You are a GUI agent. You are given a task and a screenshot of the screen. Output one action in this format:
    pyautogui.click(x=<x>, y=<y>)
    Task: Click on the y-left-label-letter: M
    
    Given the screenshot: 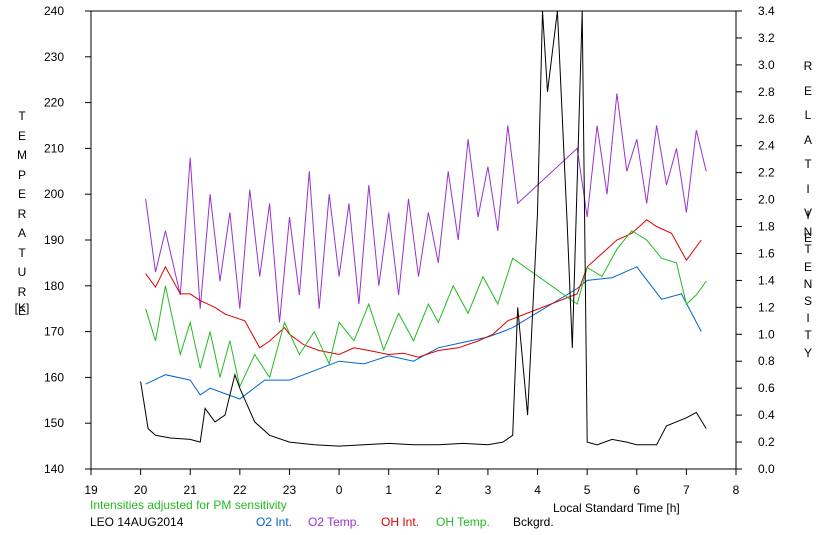 What is the action you would take?
    pyautogui.click(x=22, y=155)
    